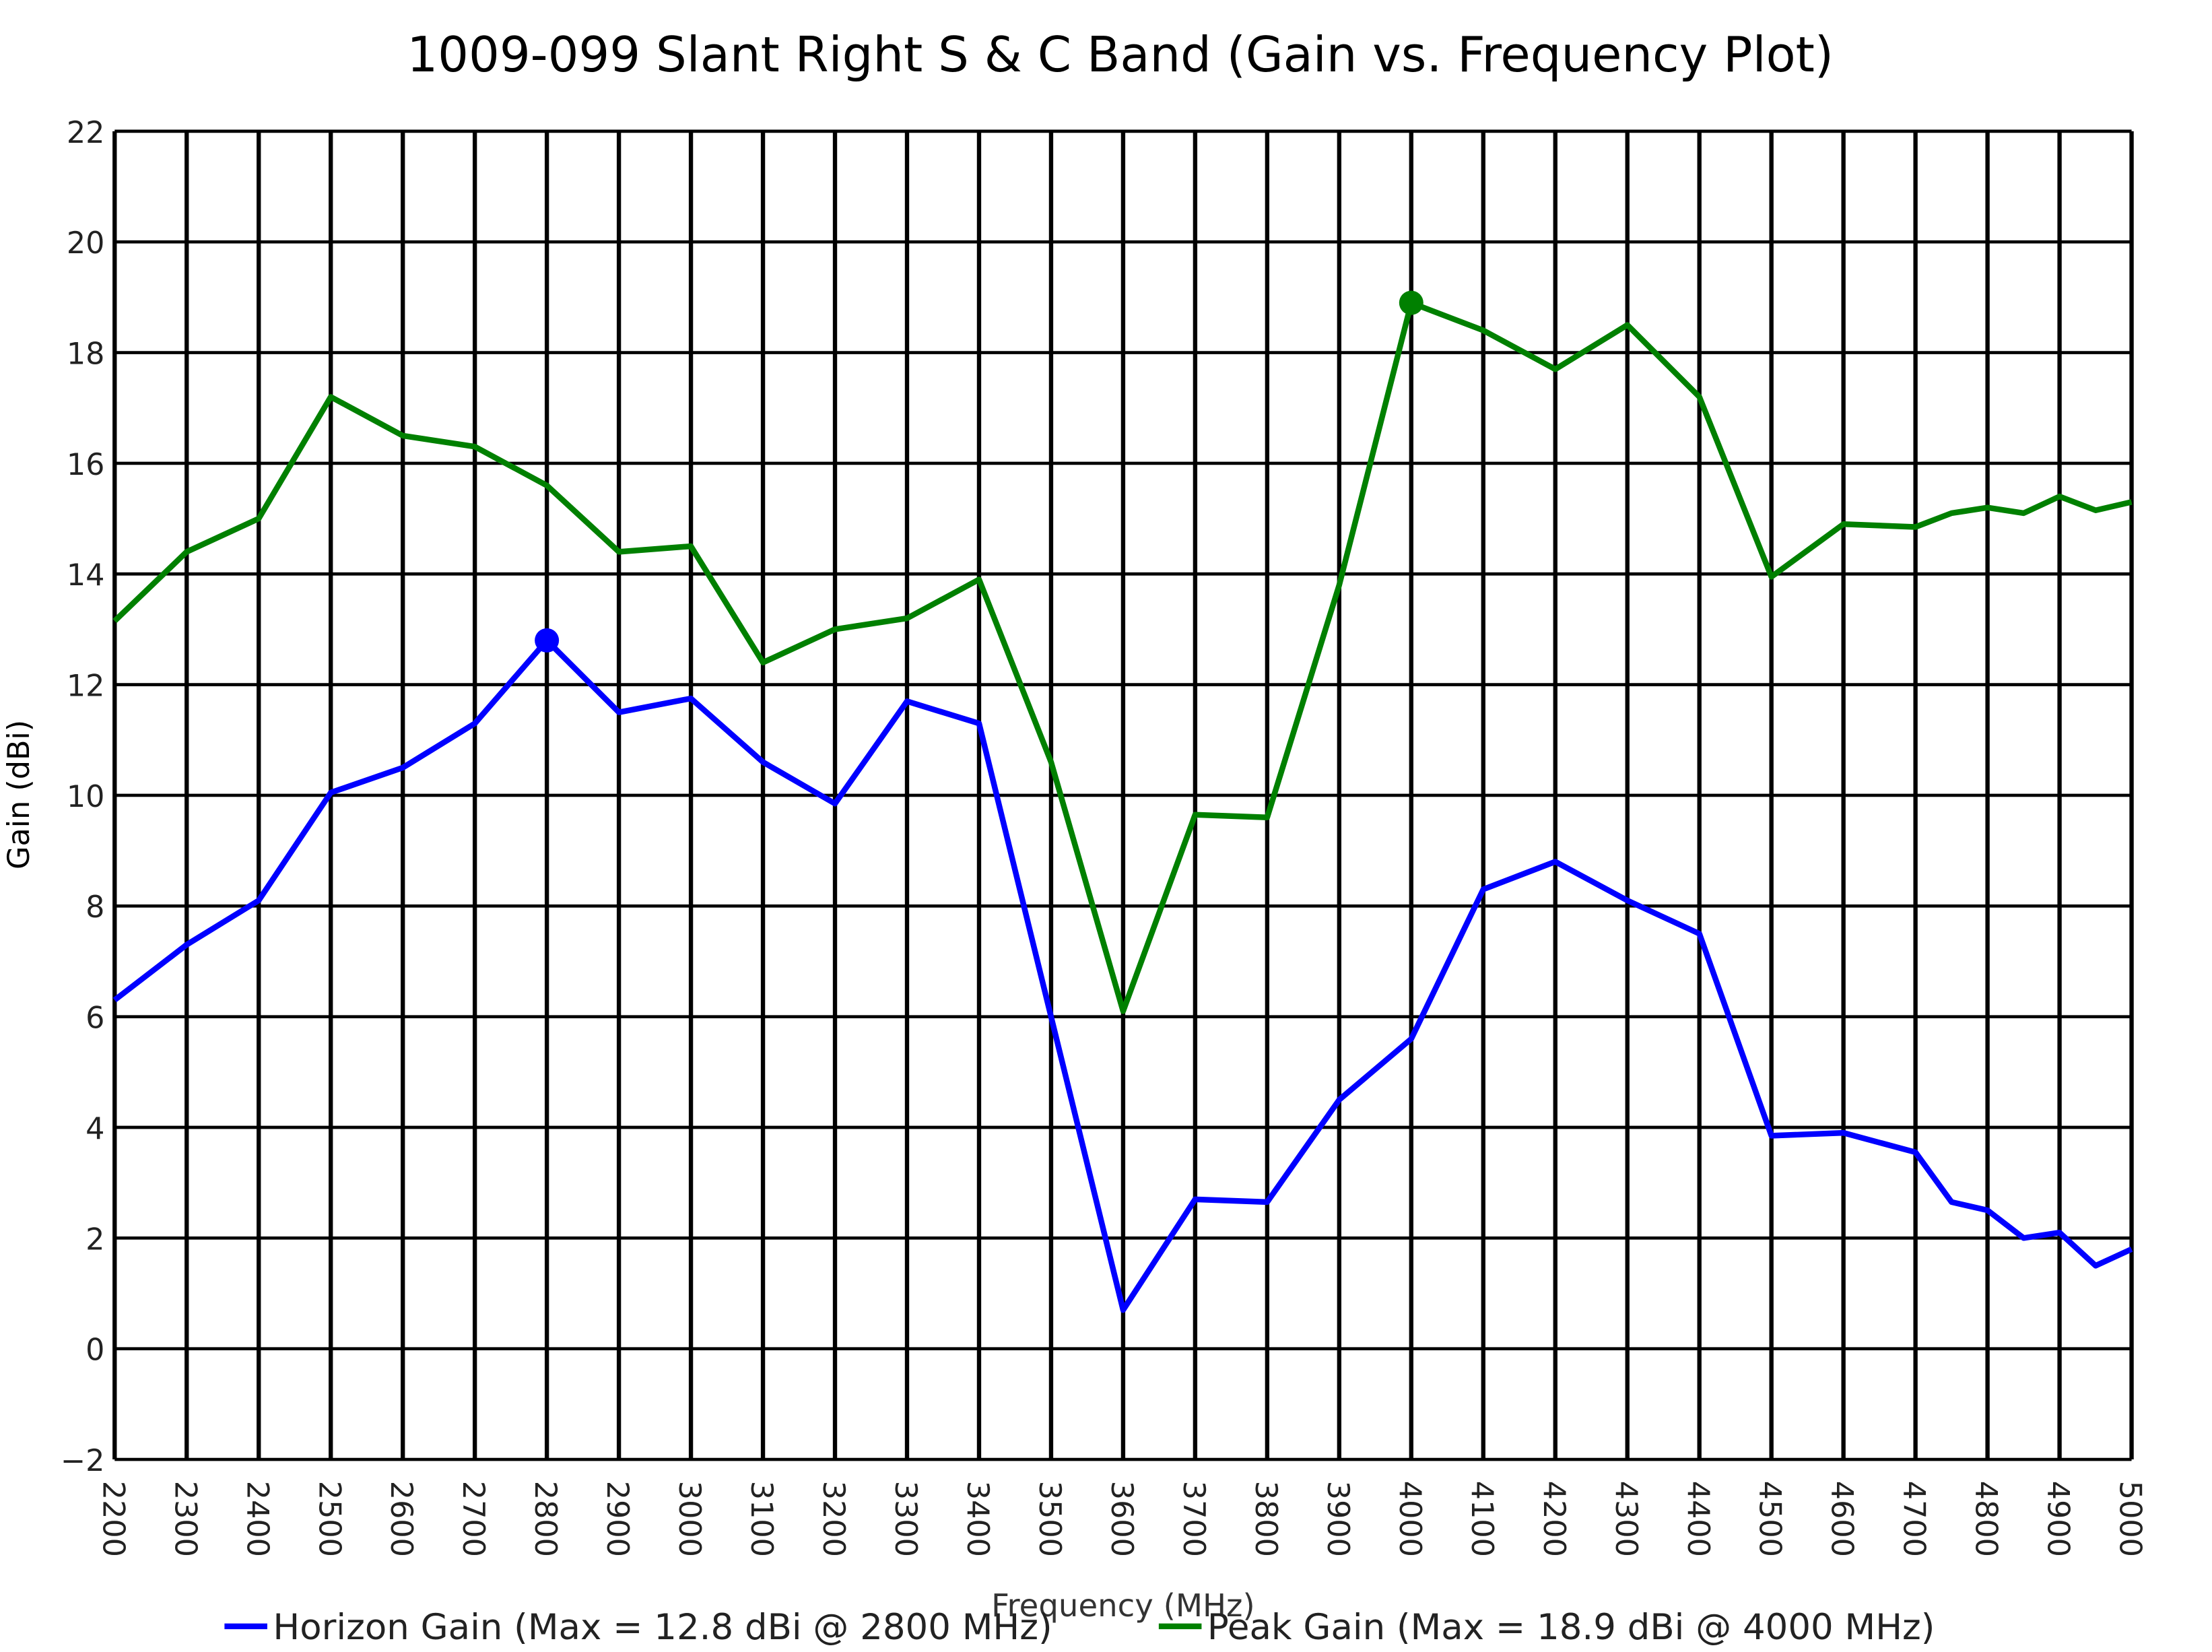  What do you see at coordinates (1049, 1519) in the screenshot?
I see `x-tick-label: 3500` at bounding box center [1049, 1519].